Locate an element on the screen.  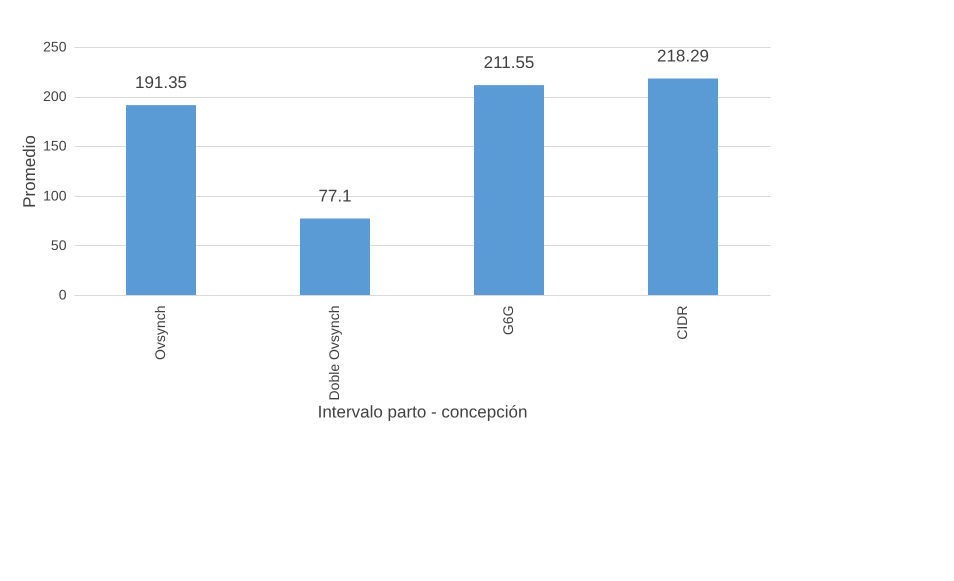
y-tick-label: 200 is located at coordinates (55, 96).